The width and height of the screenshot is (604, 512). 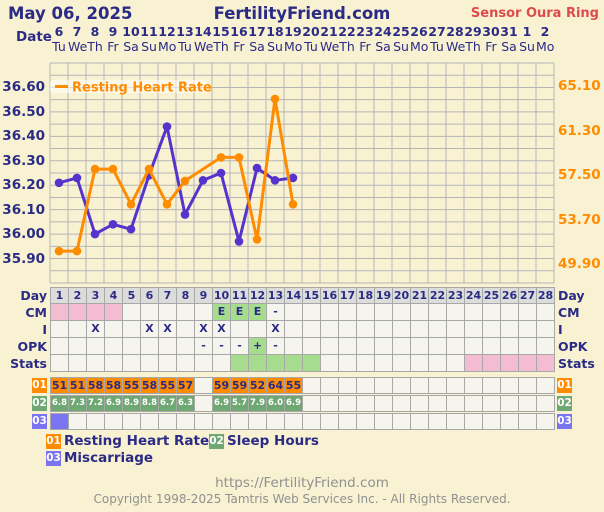 What do you see at coordinates (168, 346) in the screenshot?
I see `table-cell-opk-day7` at bounding box center [168, 346].